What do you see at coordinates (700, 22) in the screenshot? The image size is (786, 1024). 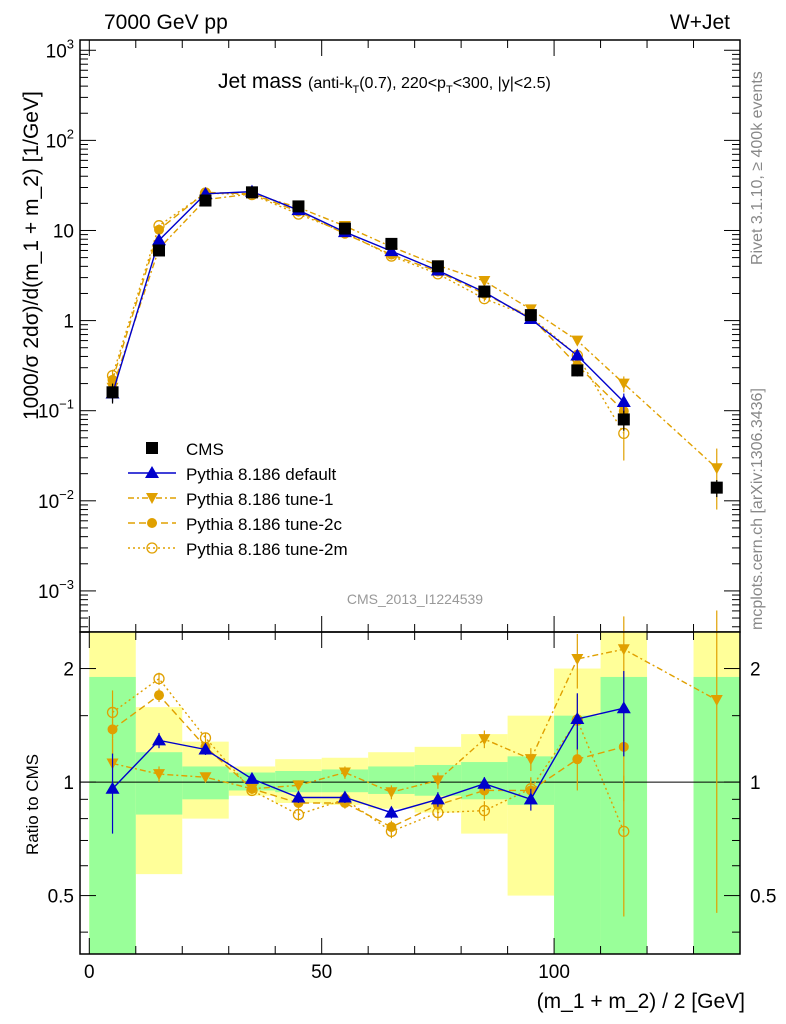 I see `header-right: W+Jet` at bounding box center [700, 22].